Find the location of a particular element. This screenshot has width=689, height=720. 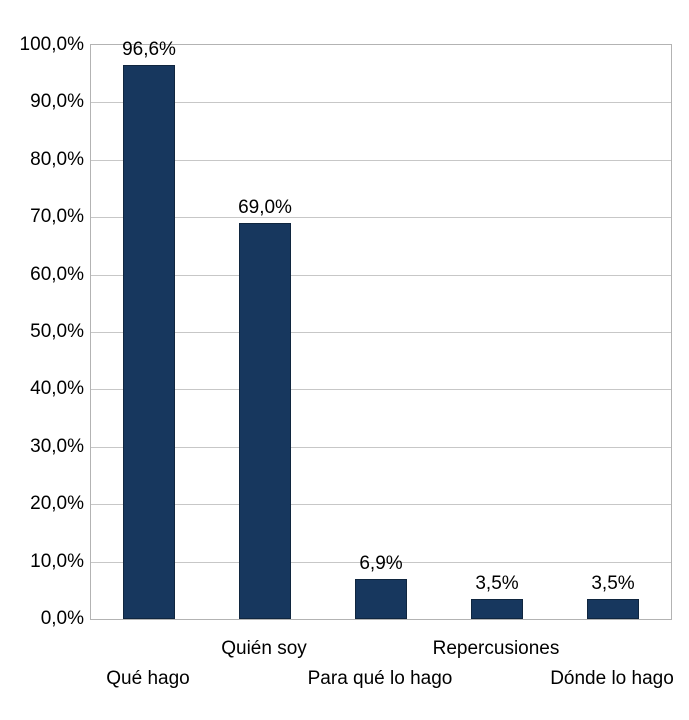

y-tick-label: 40,0% is located at coordinates (57, 389).